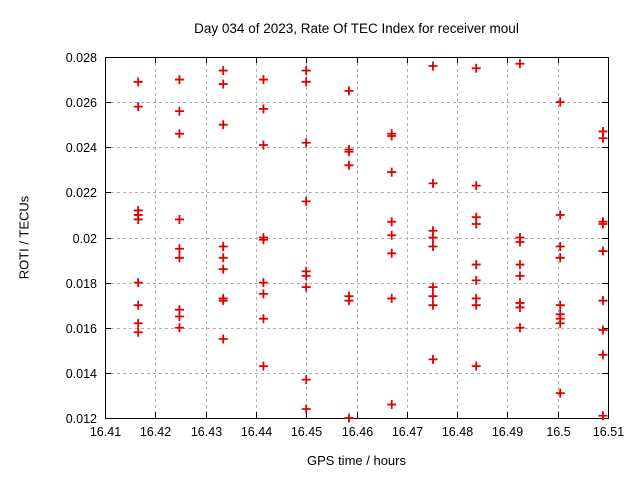 Image resolution: width=640 pixels, height=480 pixels. What do you see at coordinates (81, 284) in the screenshot?
I see `y-tick-label: 0.018` at bounding box center [81, 284].